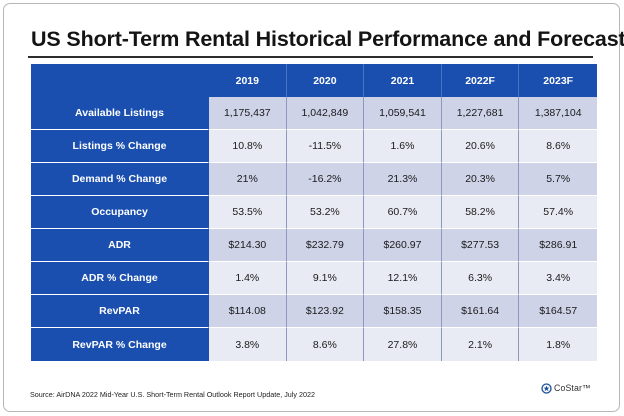 The image size is (624, 416). What do you see at coordinates (558, 113) in the screenshot?
I see `table-cell: 1,387,104` at bounding box center [558, 113].